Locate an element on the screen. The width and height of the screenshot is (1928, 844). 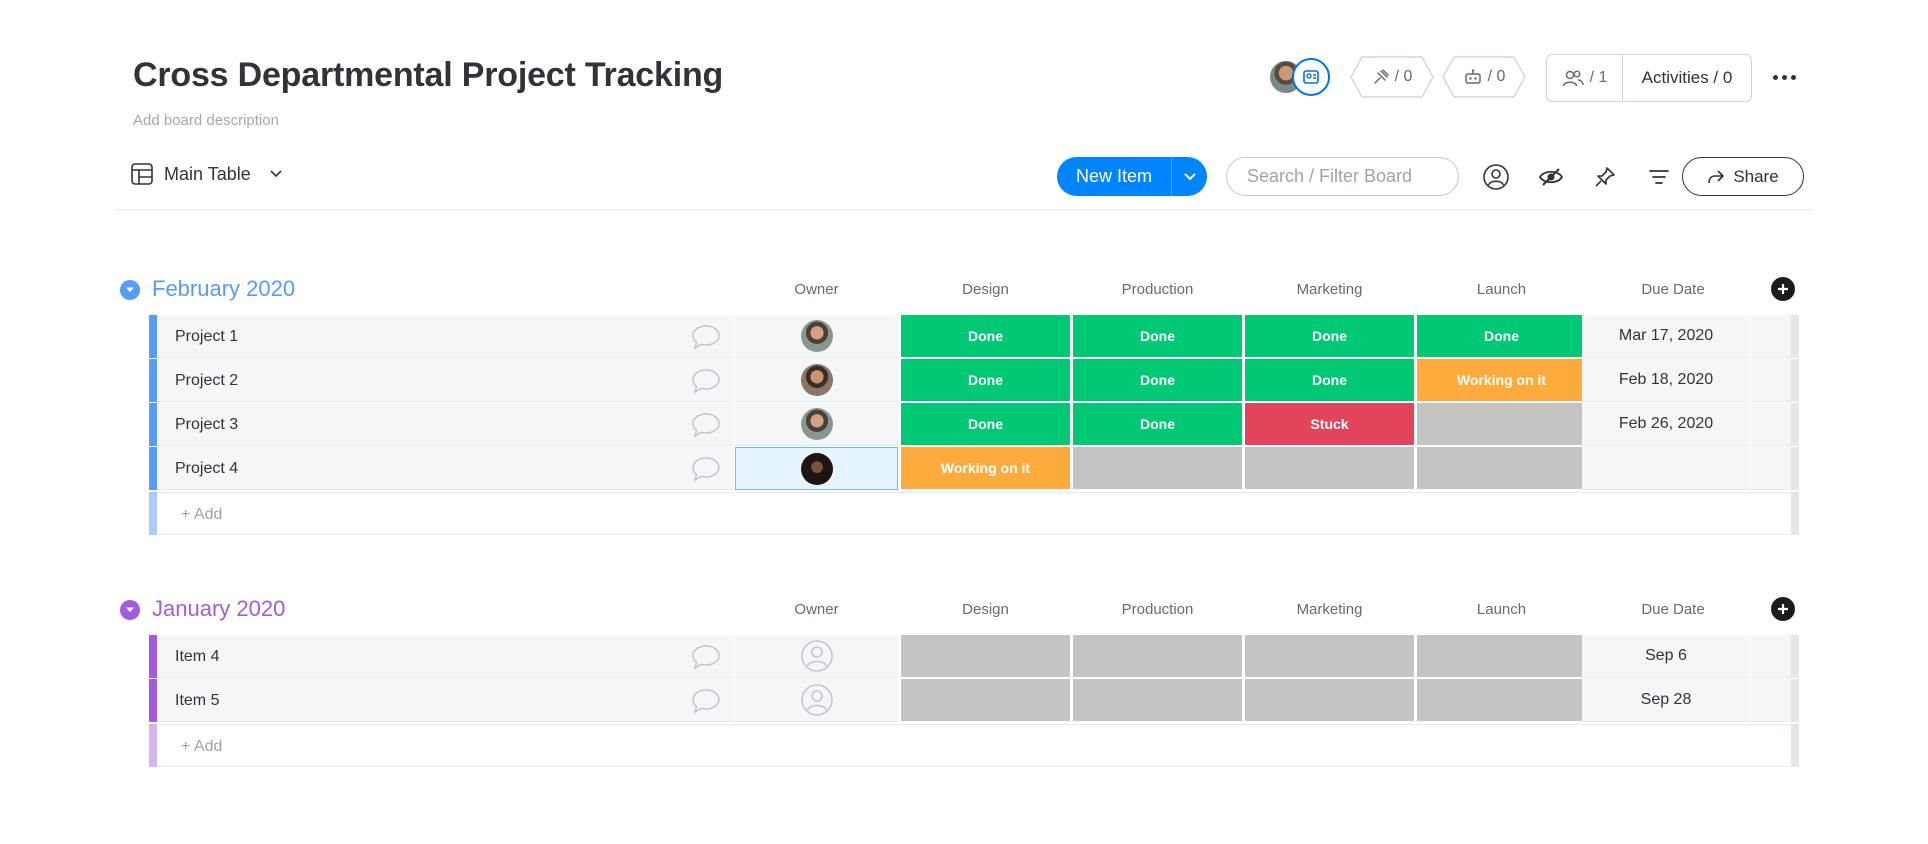
pin-icon is located at coordinates (1605, 177).